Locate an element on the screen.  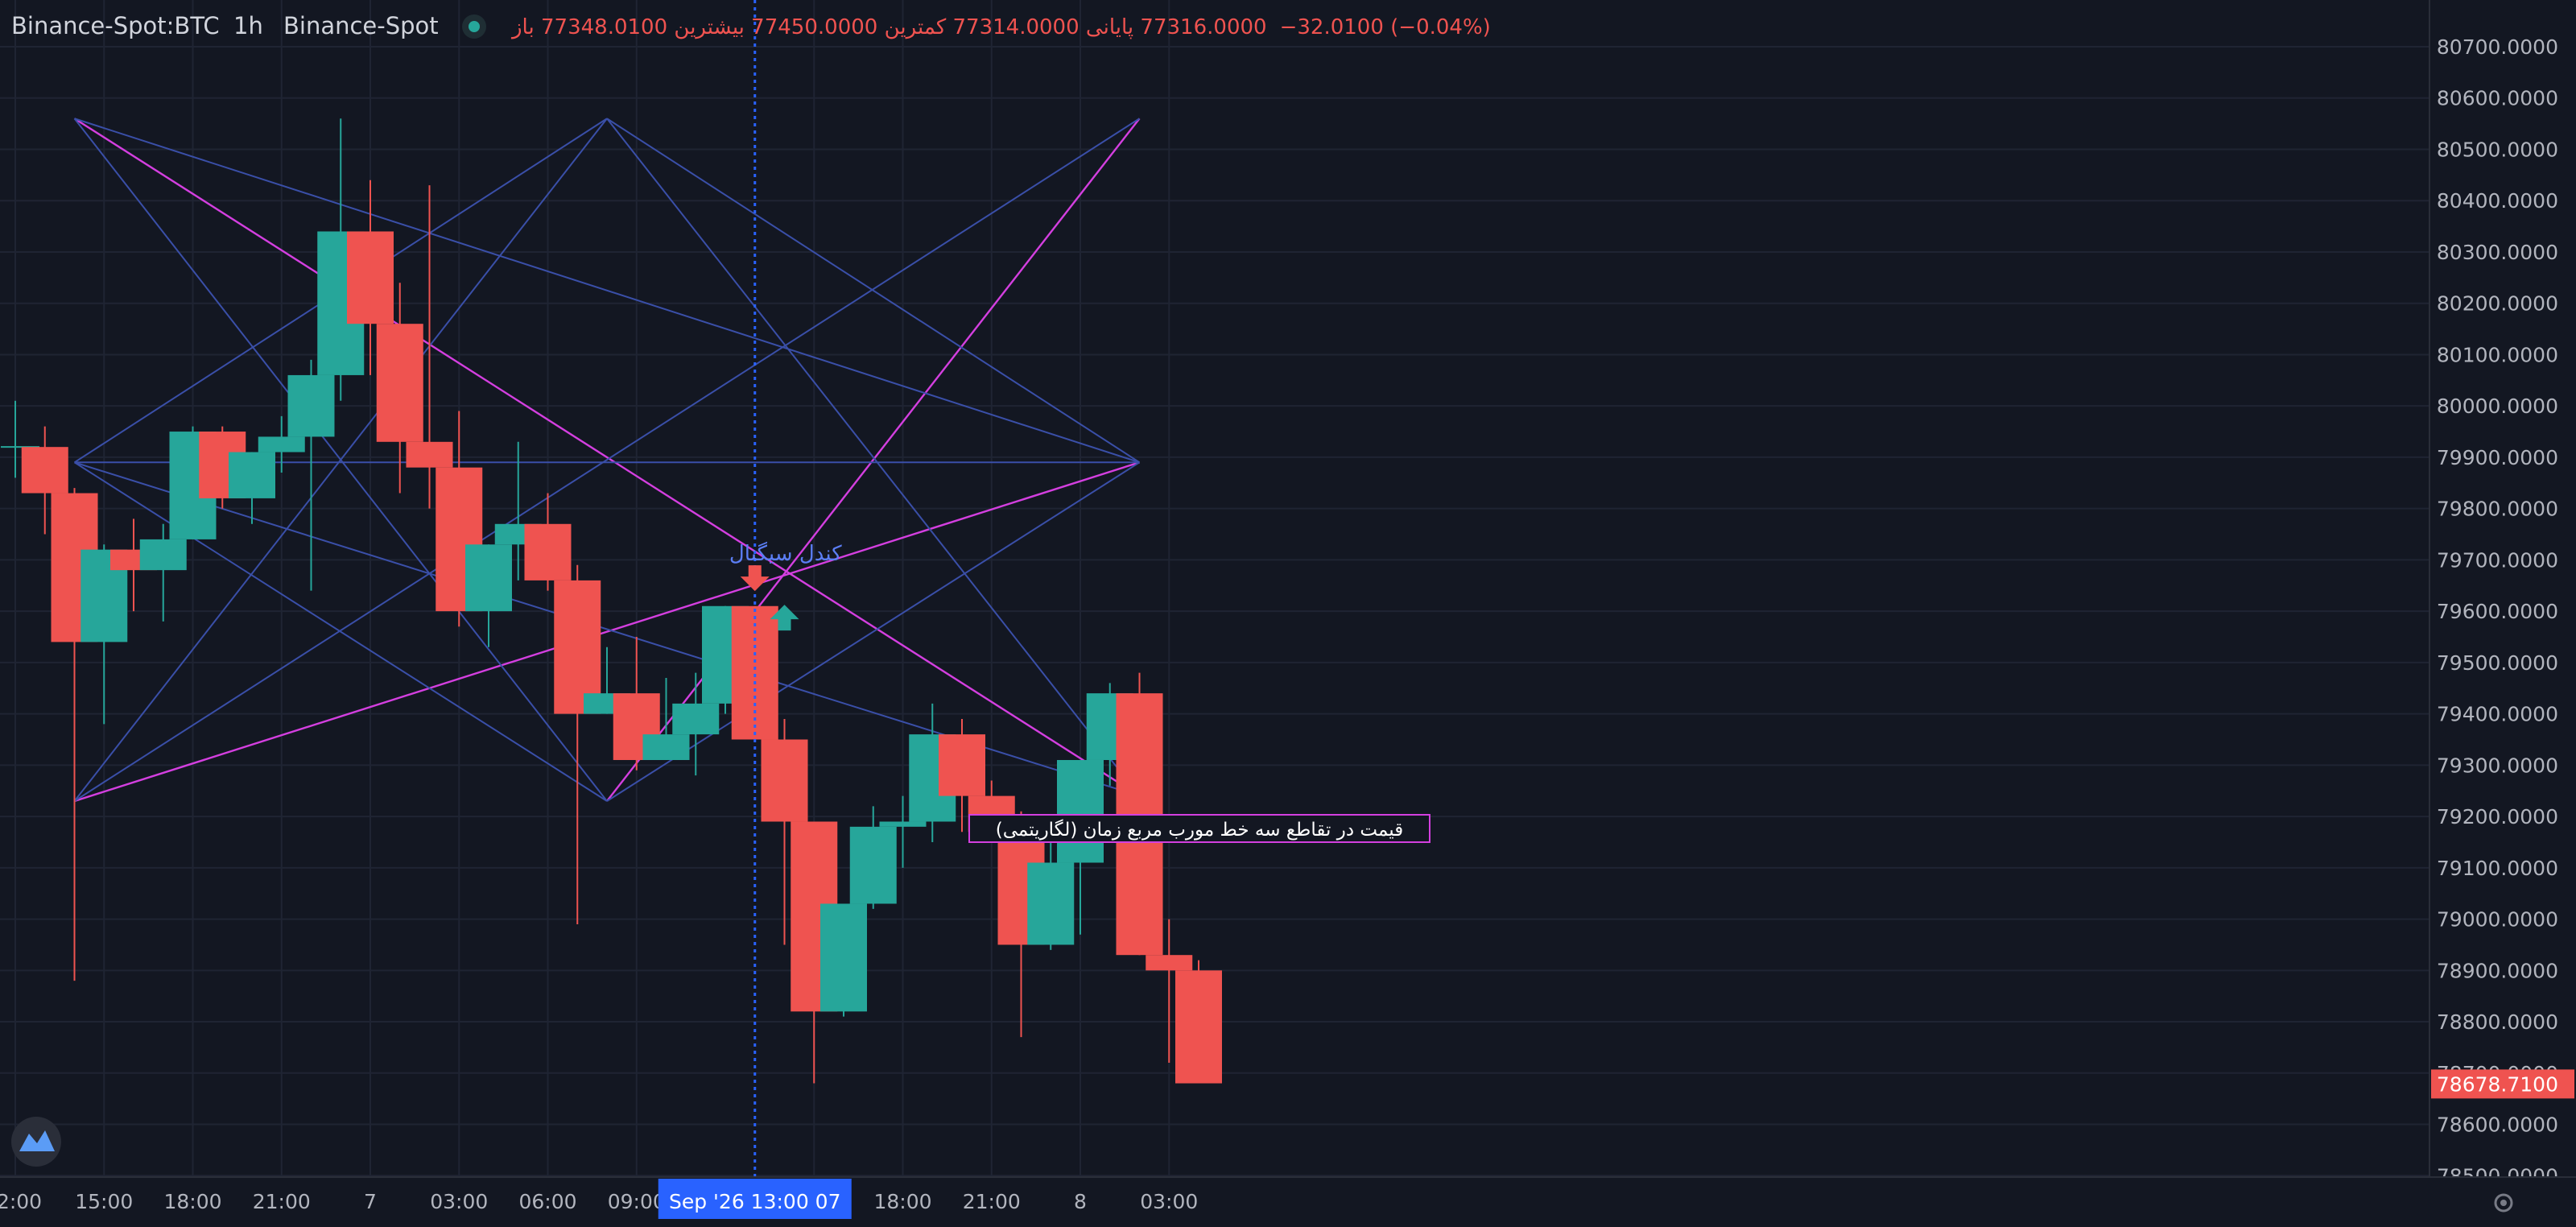
exchange-label: Binance-Spot is located at coordinates (361, 25).